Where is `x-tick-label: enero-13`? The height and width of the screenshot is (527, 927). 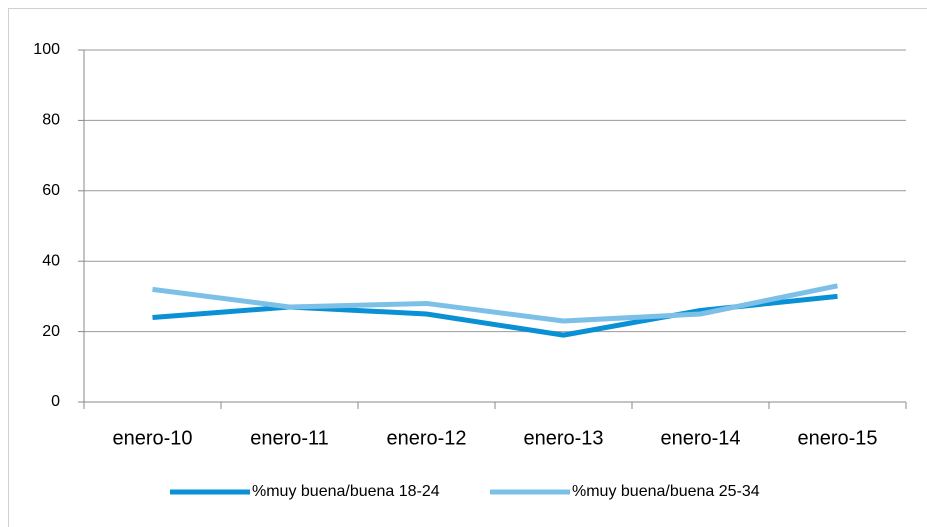
x-tick-label: enero-13 is located at coordinates (563, 438).